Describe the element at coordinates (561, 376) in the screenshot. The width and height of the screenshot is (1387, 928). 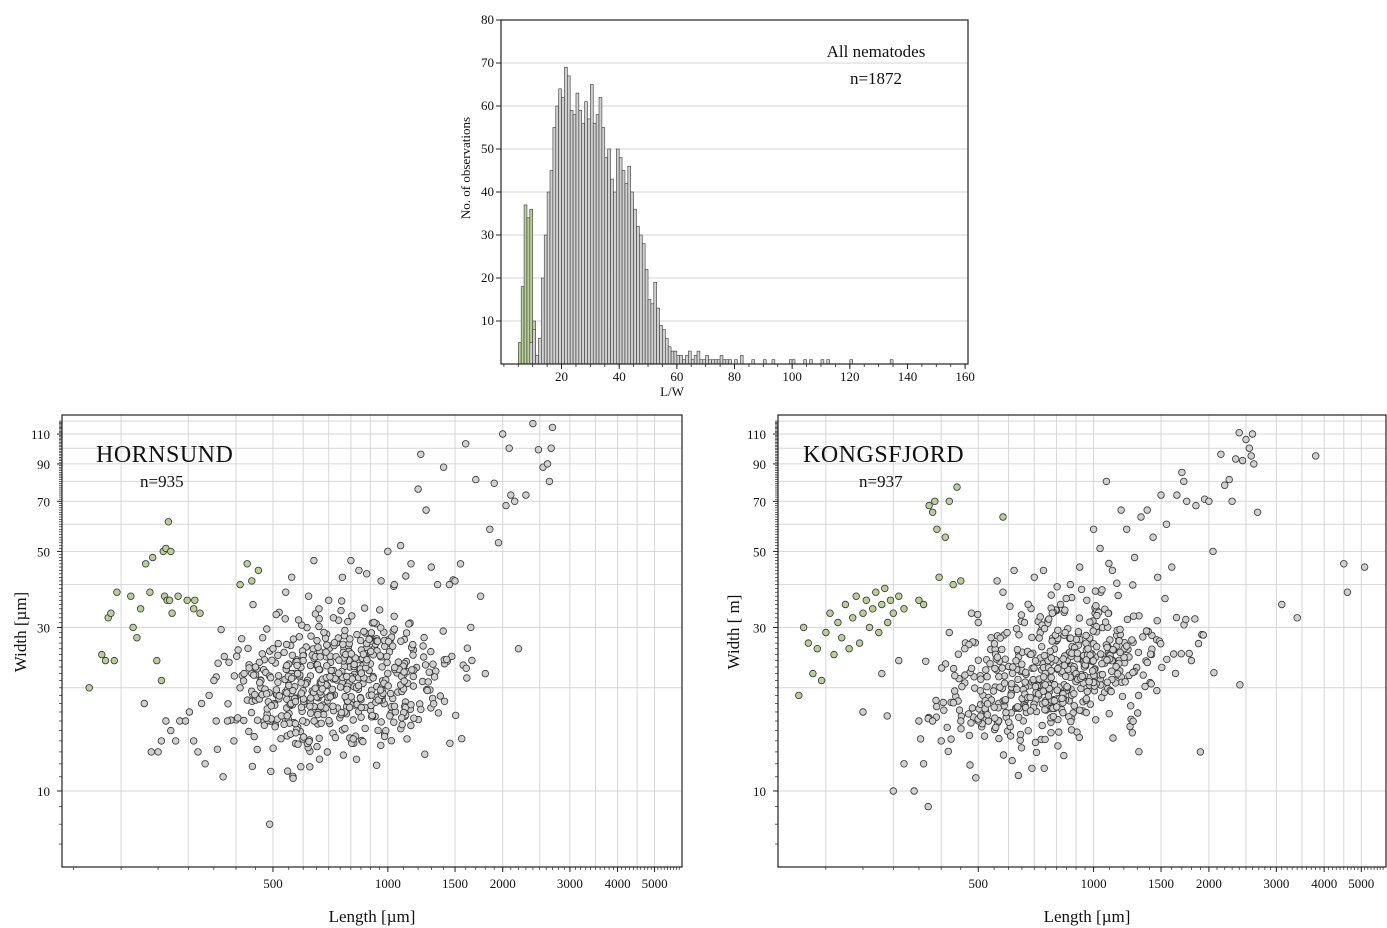
I see `histogram-x-tick-label: 20` at that location.